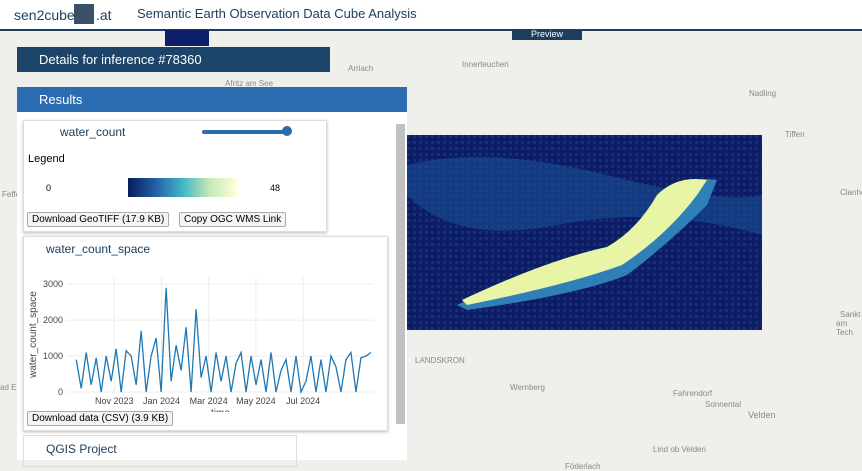 This screenshot has width=862, height=471. Describe the element at coordinates (98, 219) in the screenshot. I see `download-geotiff: Download GeoTIFF (17.9 KB)` at that location.